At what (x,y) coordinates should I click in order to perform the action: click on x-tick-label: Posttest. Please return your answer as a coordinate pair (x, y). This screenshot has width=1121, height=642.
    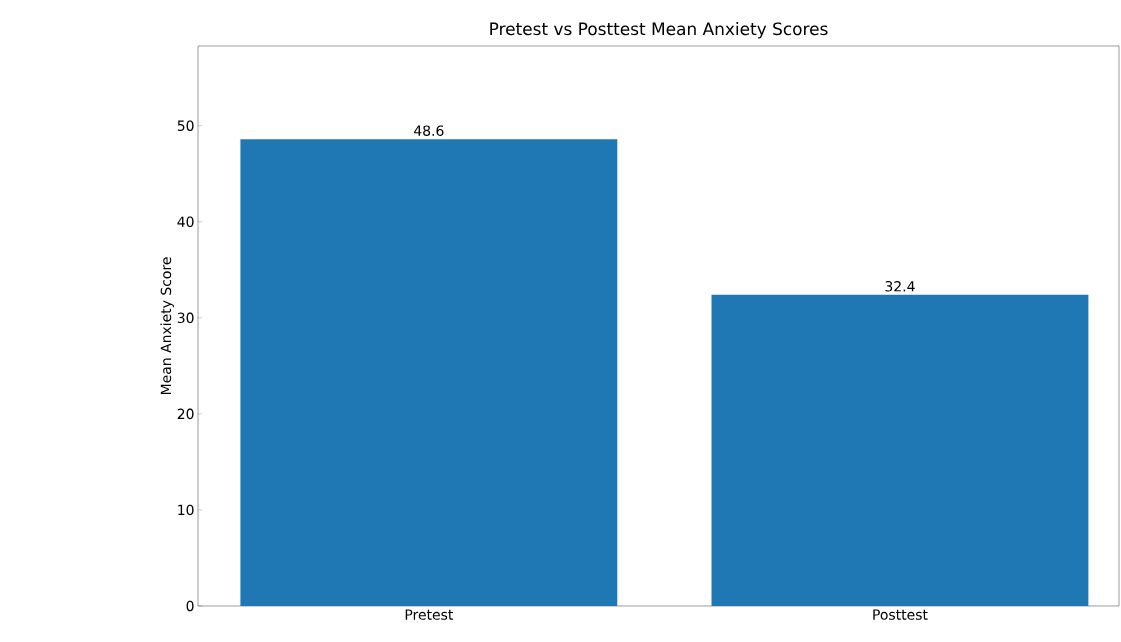
    Looking at the image, I should click on (900, 614).